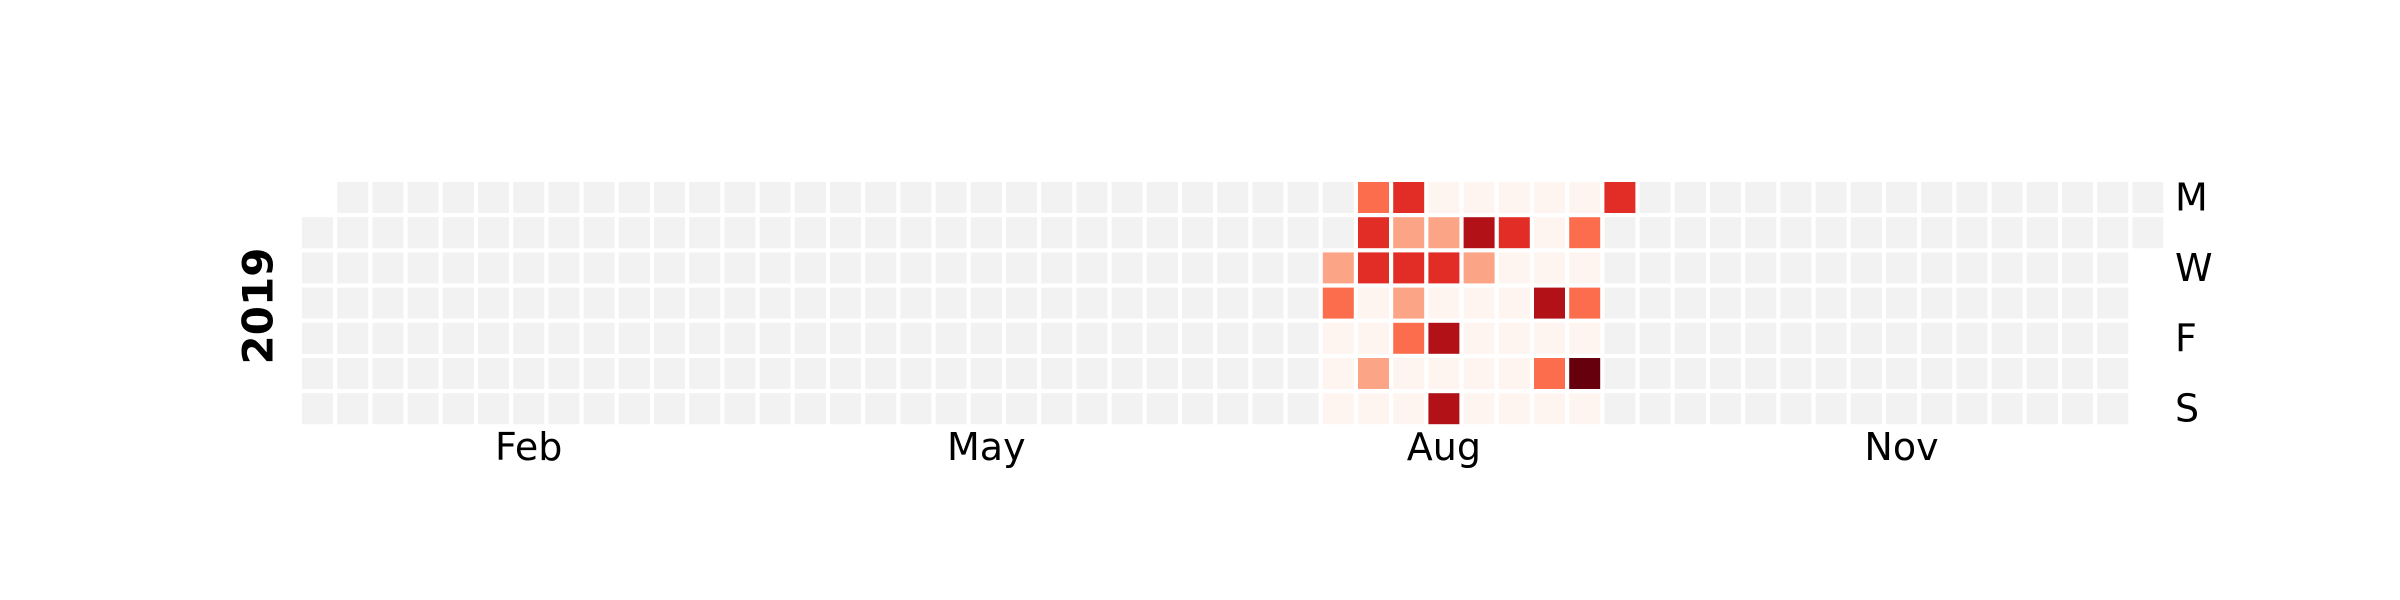 The image size is (2400, 600). I want to click on x-tick-label: May, so click(986, 447).